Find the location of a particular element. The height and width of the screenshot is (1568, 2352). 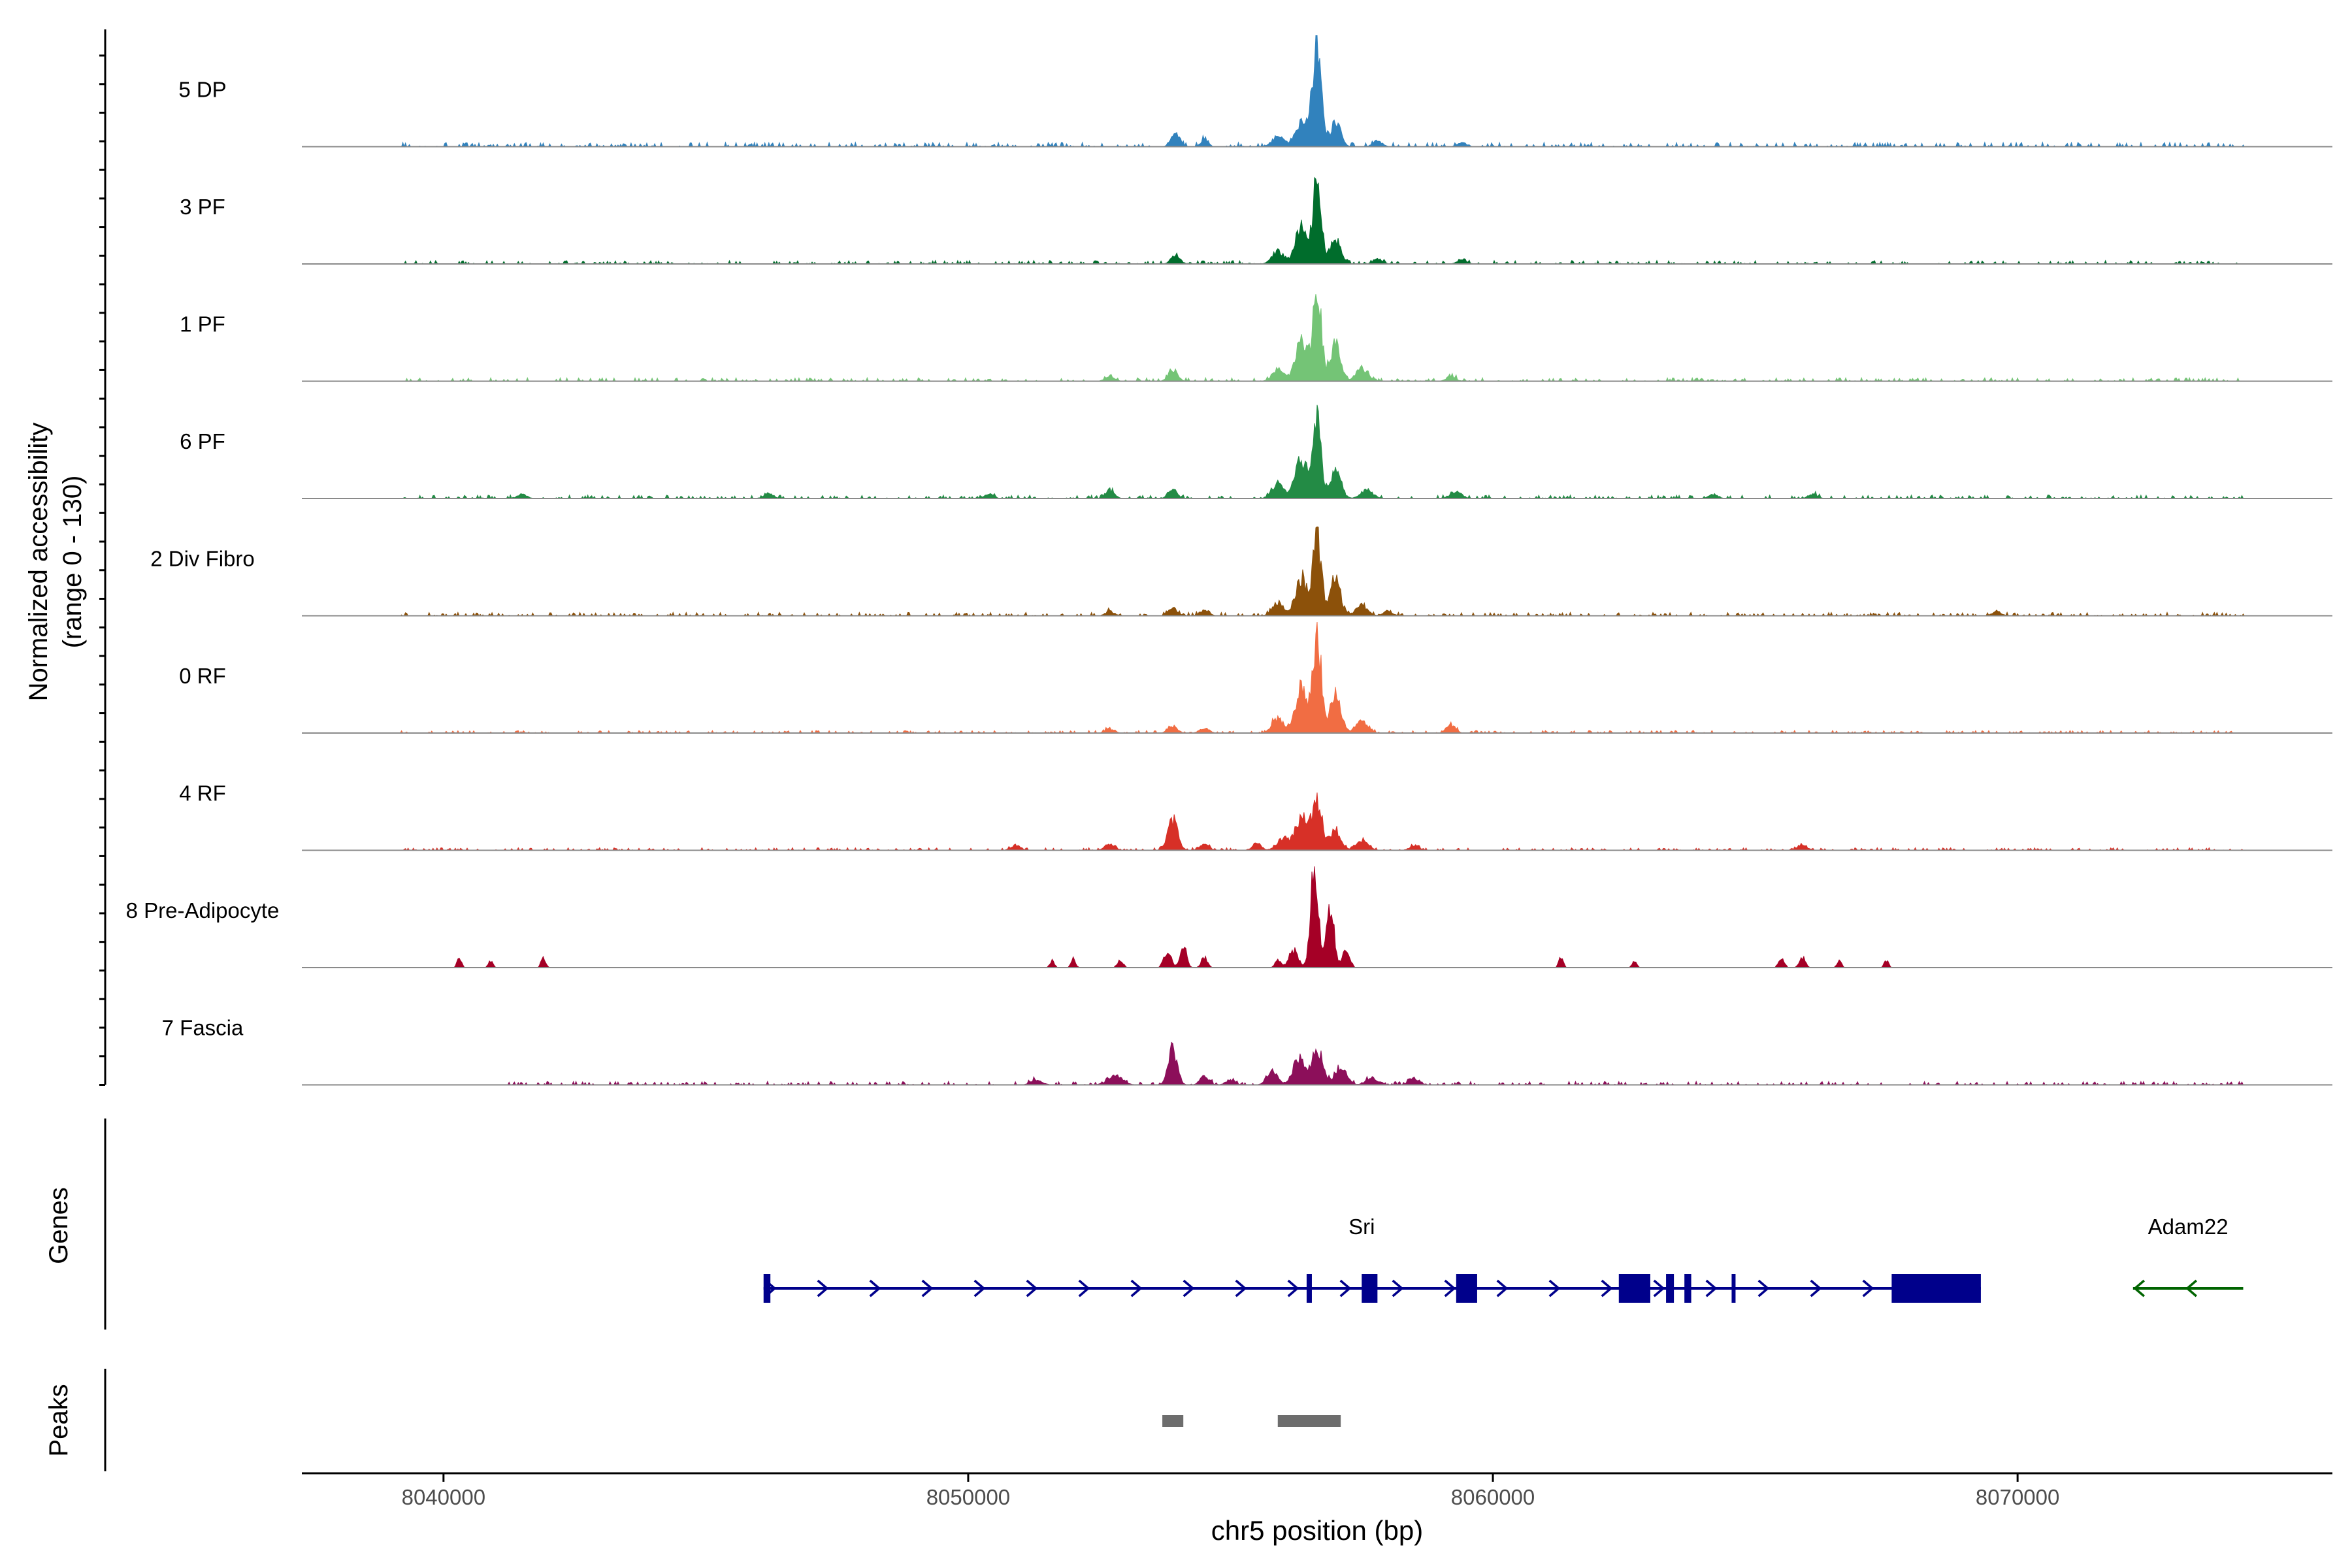

genes-track-label: Genes is located at coordinates (58, 1225).